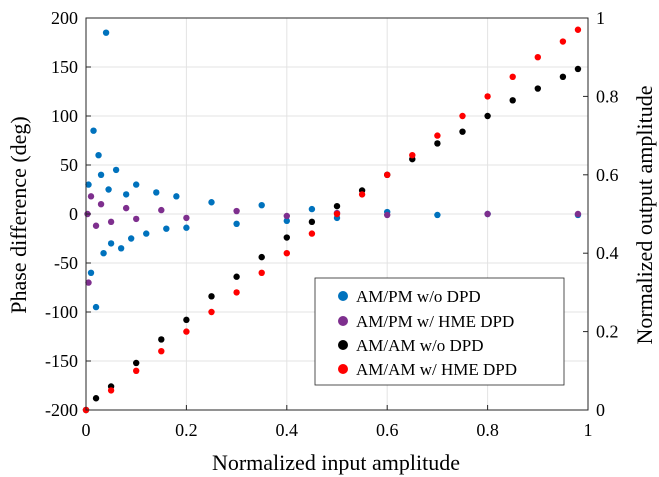 The width and height of the screenshot is (659, 477). Describe the element at coordinates (487, 430) in the screenshot. I see `x-tick-label: 0.8` at that location.